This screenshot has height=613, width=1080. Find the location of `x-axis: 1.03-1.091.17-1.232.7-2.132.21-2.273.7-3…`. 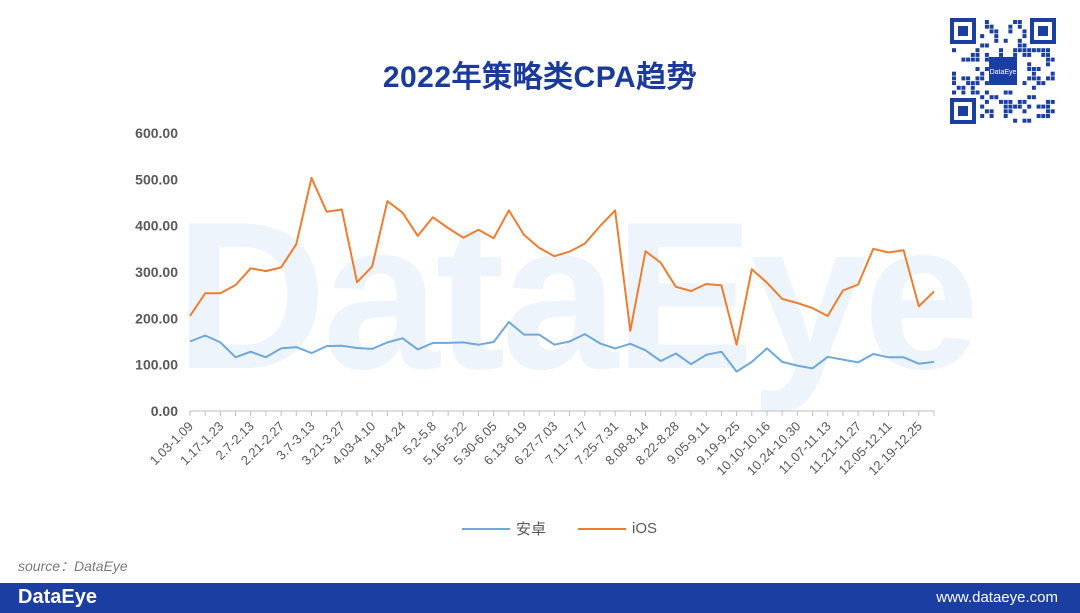

x-axis: 1.03-1.091.17-1.232.7-2.132.21-2.273.7-3… is located at coordinates (541, 444).